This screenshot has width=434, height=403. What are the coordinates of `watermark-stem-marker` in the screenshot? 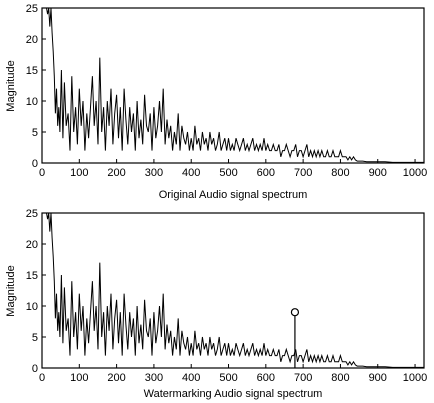 It's located at (295, 312).